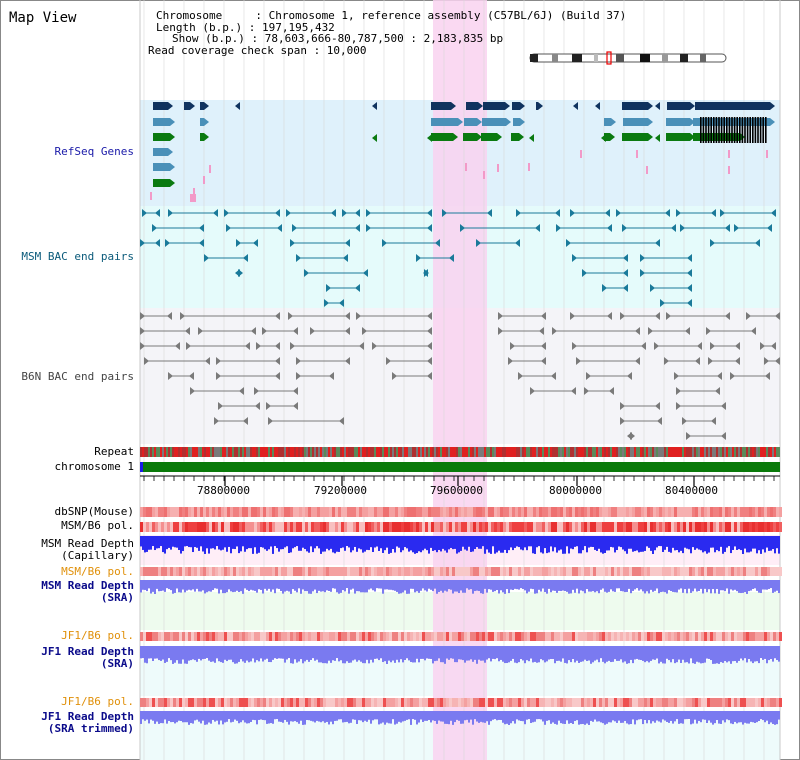 This screenshot has height=760, width=800. Describe the element at coordinates (747, 130) in the screenshot. I see `exon-tick` at that location.